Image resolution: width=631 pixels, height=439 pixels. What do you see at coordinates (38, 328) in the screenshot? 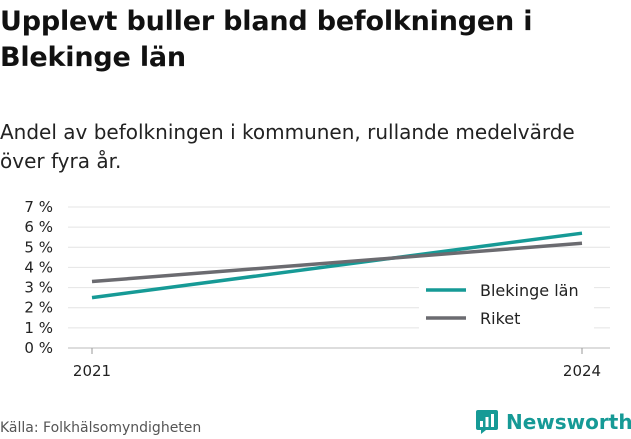
I see `y-tick-label: 1 %` at bounding box center [38, 328].